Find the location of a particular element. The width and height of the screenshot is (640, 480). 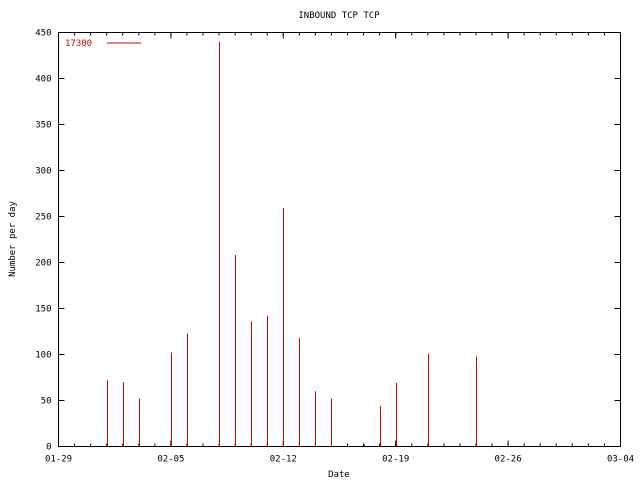

y-tick-label: 300 is located at coordinates (43, 172).